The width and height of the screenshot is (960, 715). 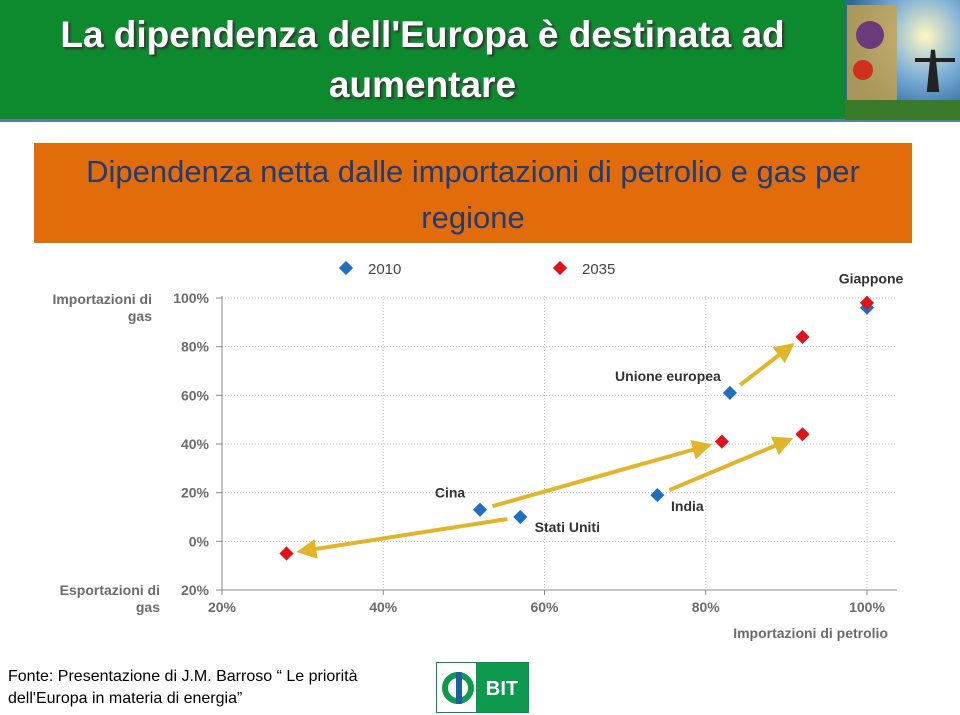 I want to click on logo: BIT, so click(x=482, y=687).